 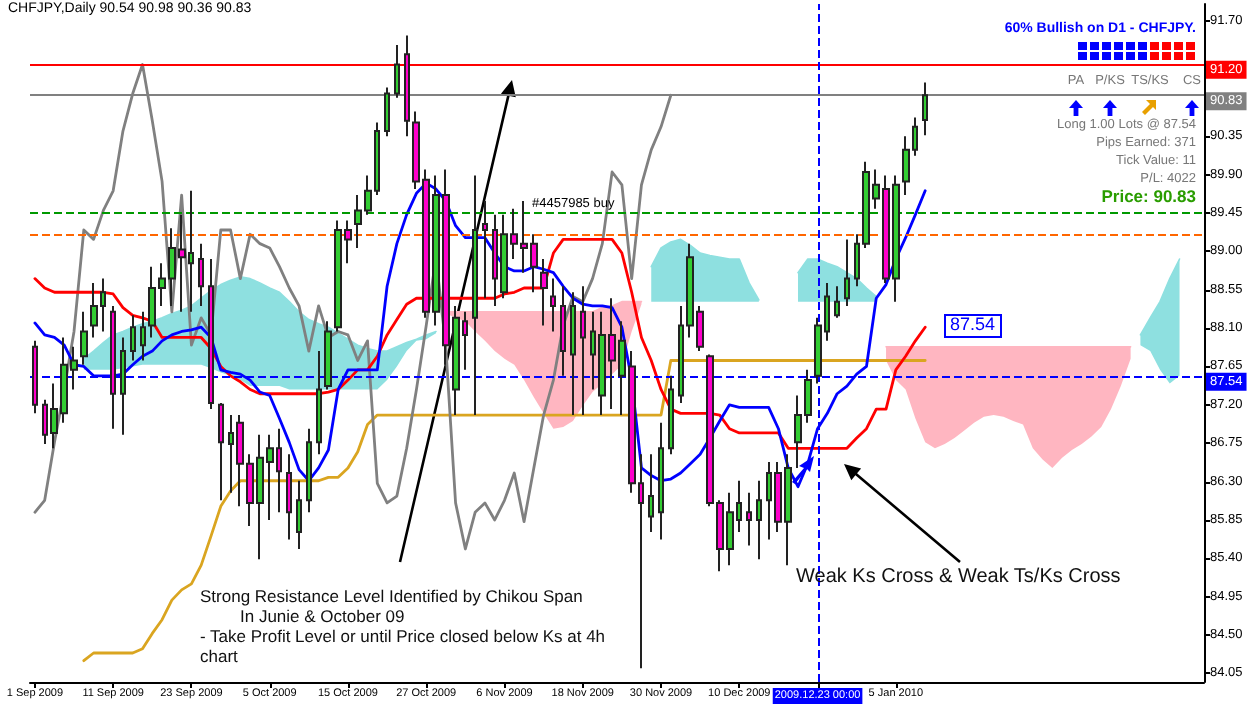 I want to click on annotation: 87.54, so click(x=973, y=326).